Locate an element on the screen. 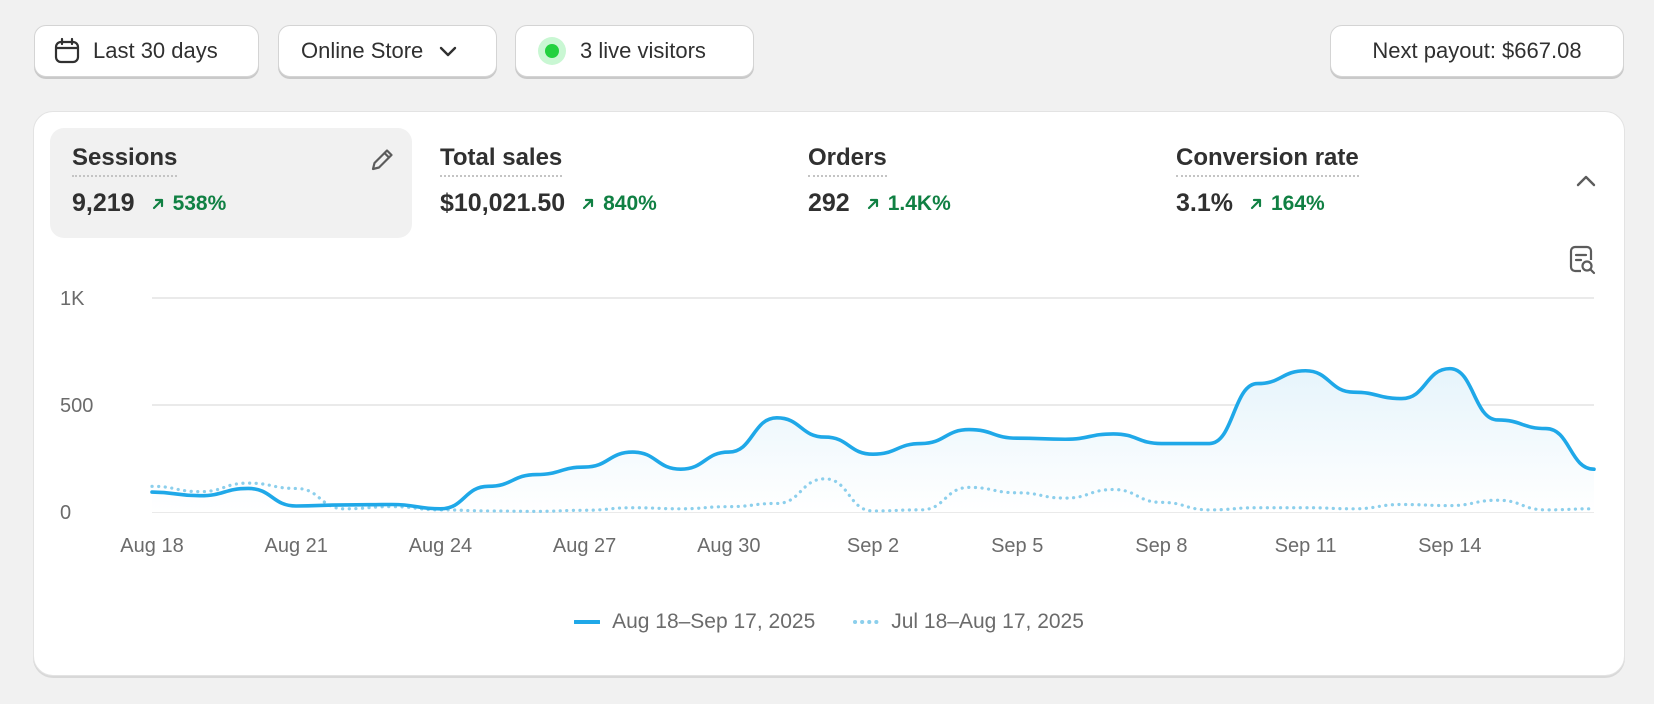 The height and width of the screenshot is (704, 1654). y-tick-label: 0 is located at coordinates (65, 513).